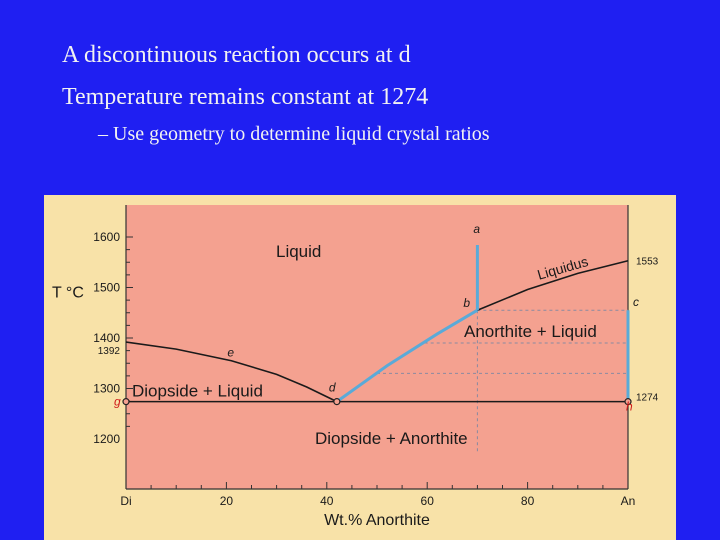 This screenshot has width=720, height=540. What do you see at coordinates (126, 402) in the screenshot?
I see `point-g-marker` at bounding box center [126, 402].